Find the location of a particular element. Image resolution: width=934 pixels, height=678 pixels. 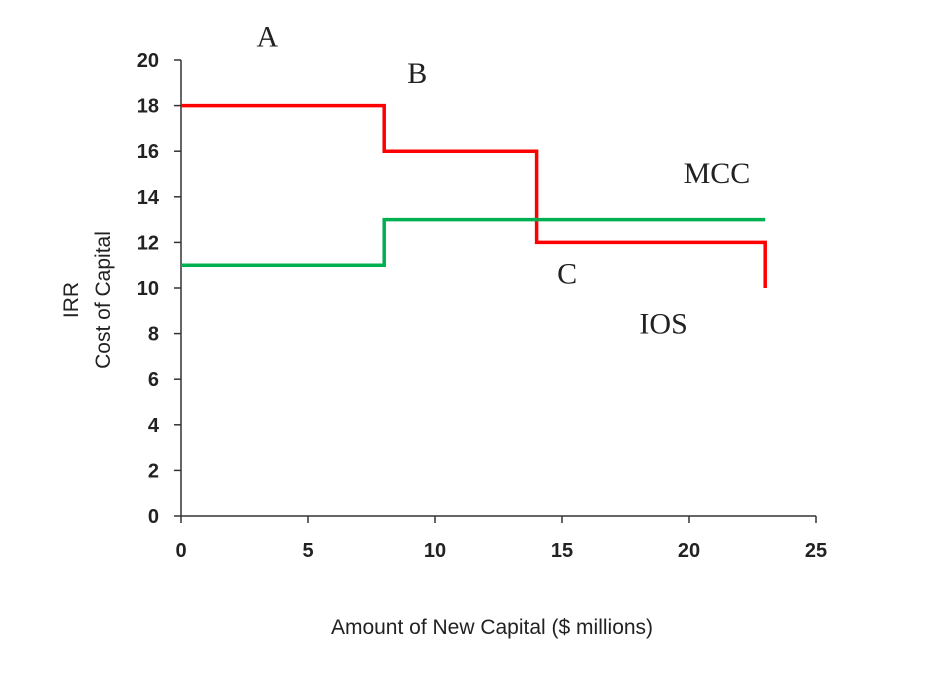

x-tick-label: 0 is located at coordinates (180, 551).